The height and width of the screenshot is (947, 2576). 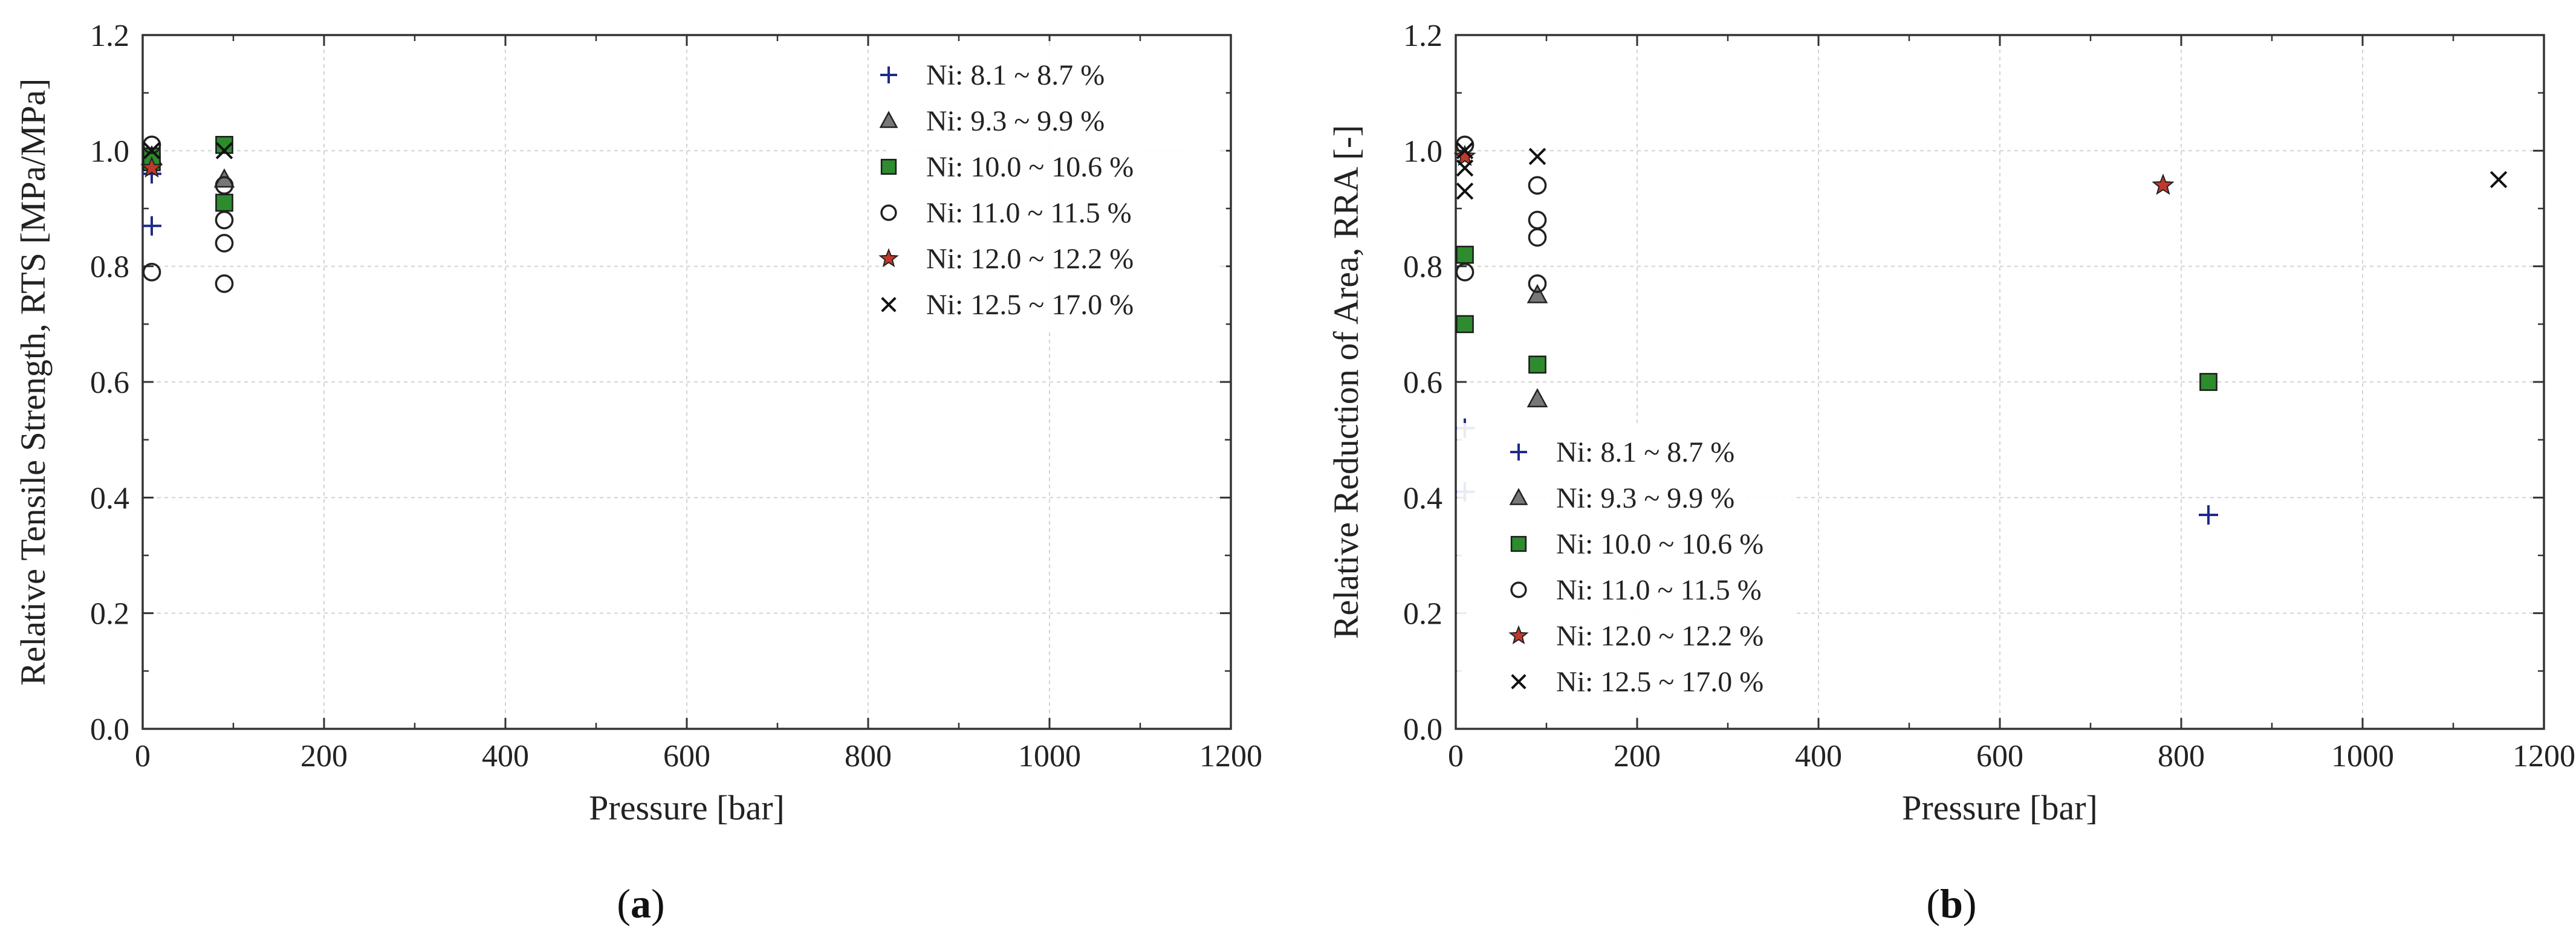 What do you see at coordinates (187, 214) in the screenshot?
I see `data-points` at bounding box center [187, 214].